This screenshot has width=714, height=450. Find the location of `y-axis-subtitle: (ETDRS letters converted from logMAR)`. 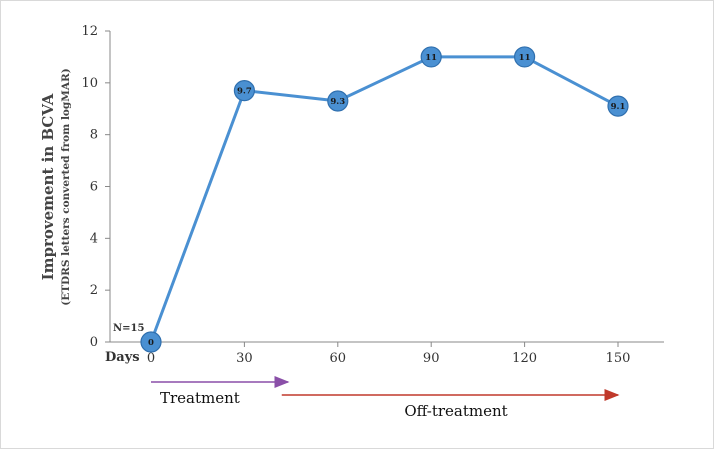

y-axis-subtitle: (ETDRS letters converted from logMAR) is located at coordinates (66, 187).